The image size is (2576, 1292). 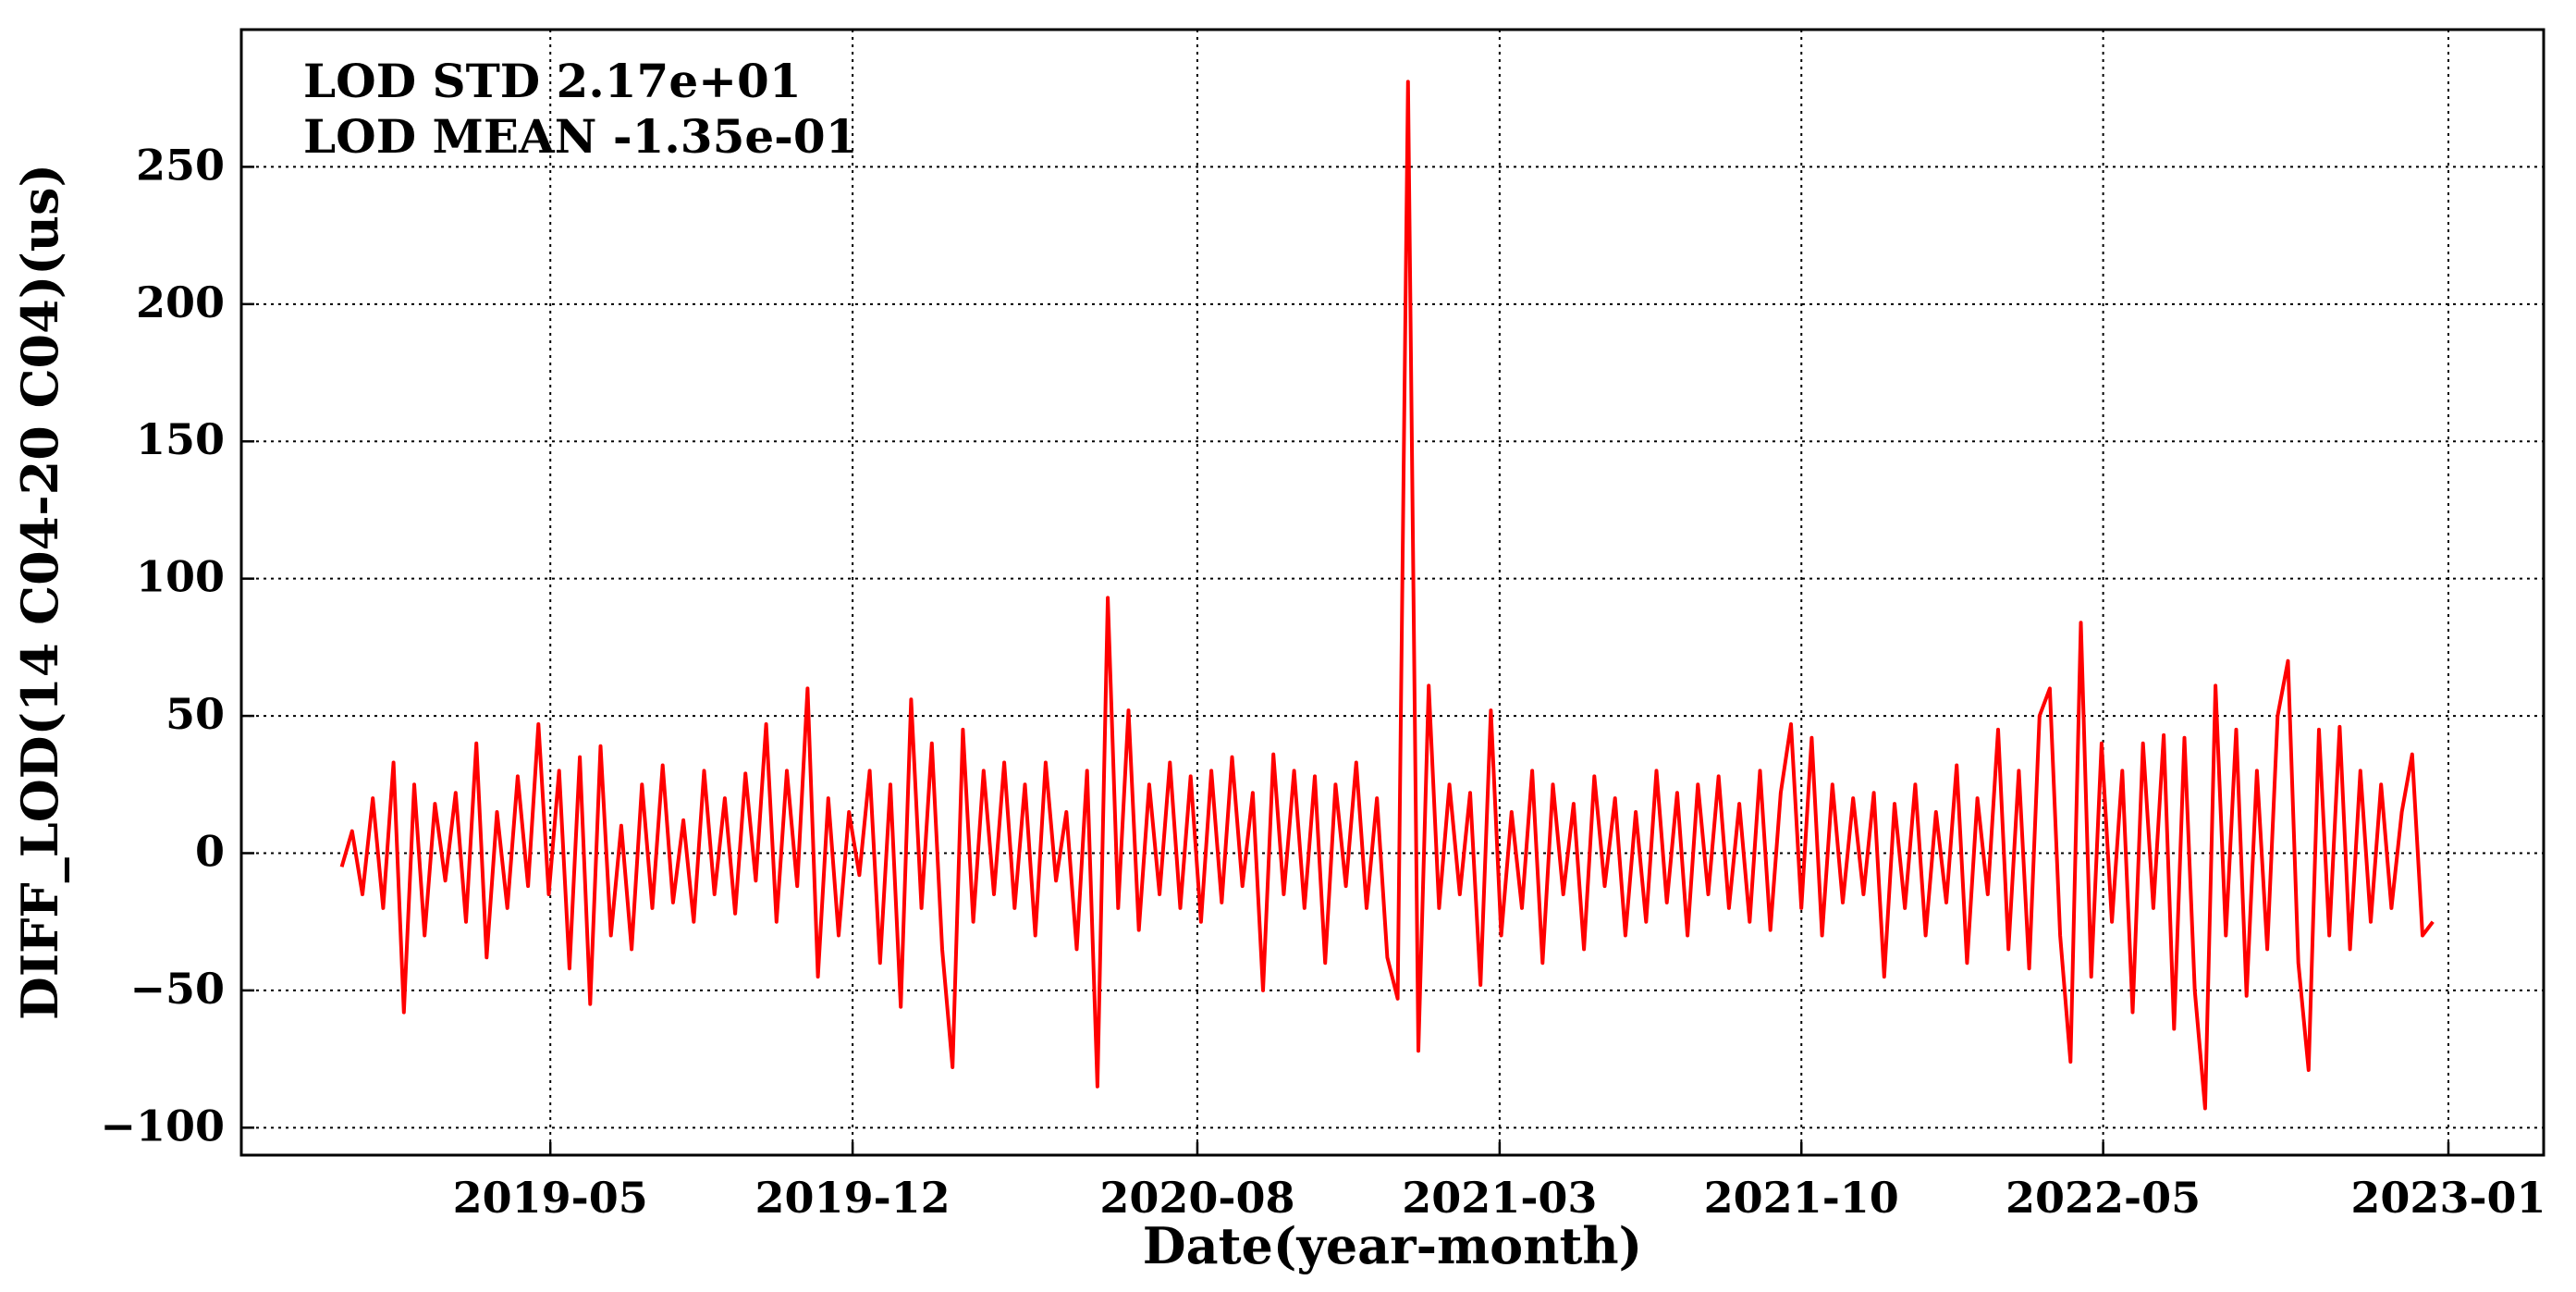 What do you see at coordinates (1392, 1246) in the screenshot?
I see `x-axis-label: Date(year-month)` at bounding box center [1392, 1246].